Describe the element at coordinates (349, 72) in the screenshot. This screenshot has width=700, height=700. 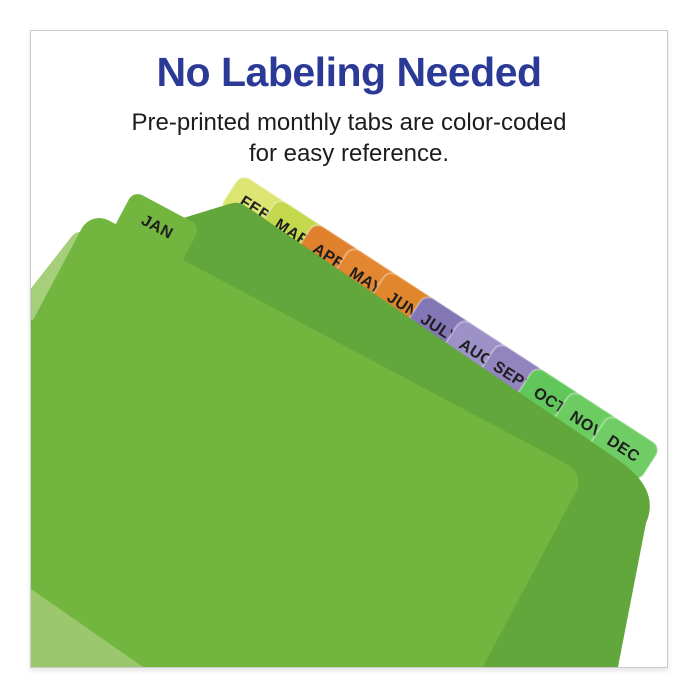
I see `headline: No Labeling Needed` at that location.